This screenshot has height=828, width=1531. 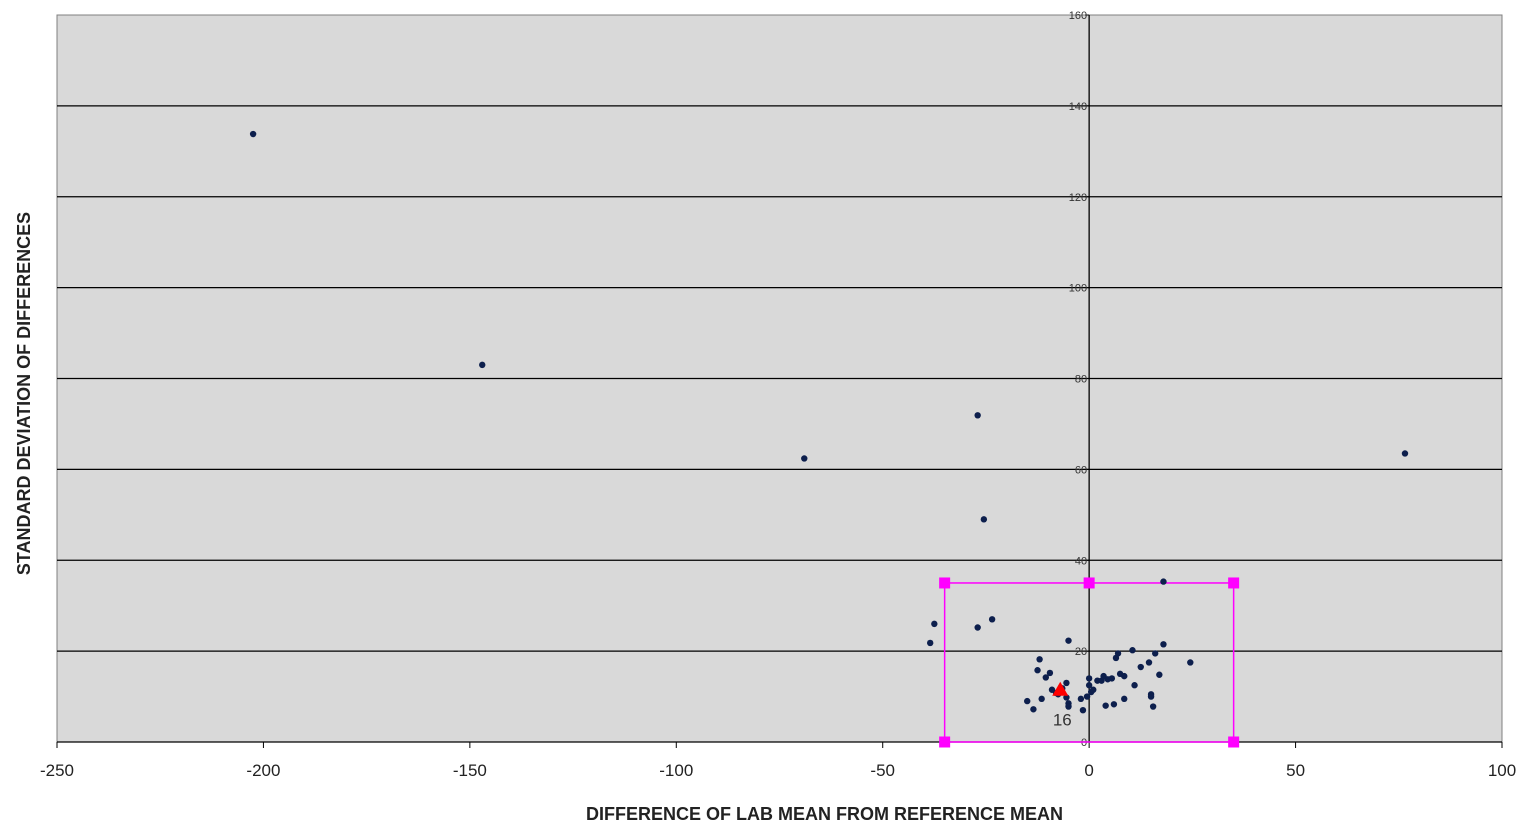 What do you see at coordinates (1295, 770) in the screenshot?
I see `x-tick-label-6: 50` at bounding box center [1295, 770].